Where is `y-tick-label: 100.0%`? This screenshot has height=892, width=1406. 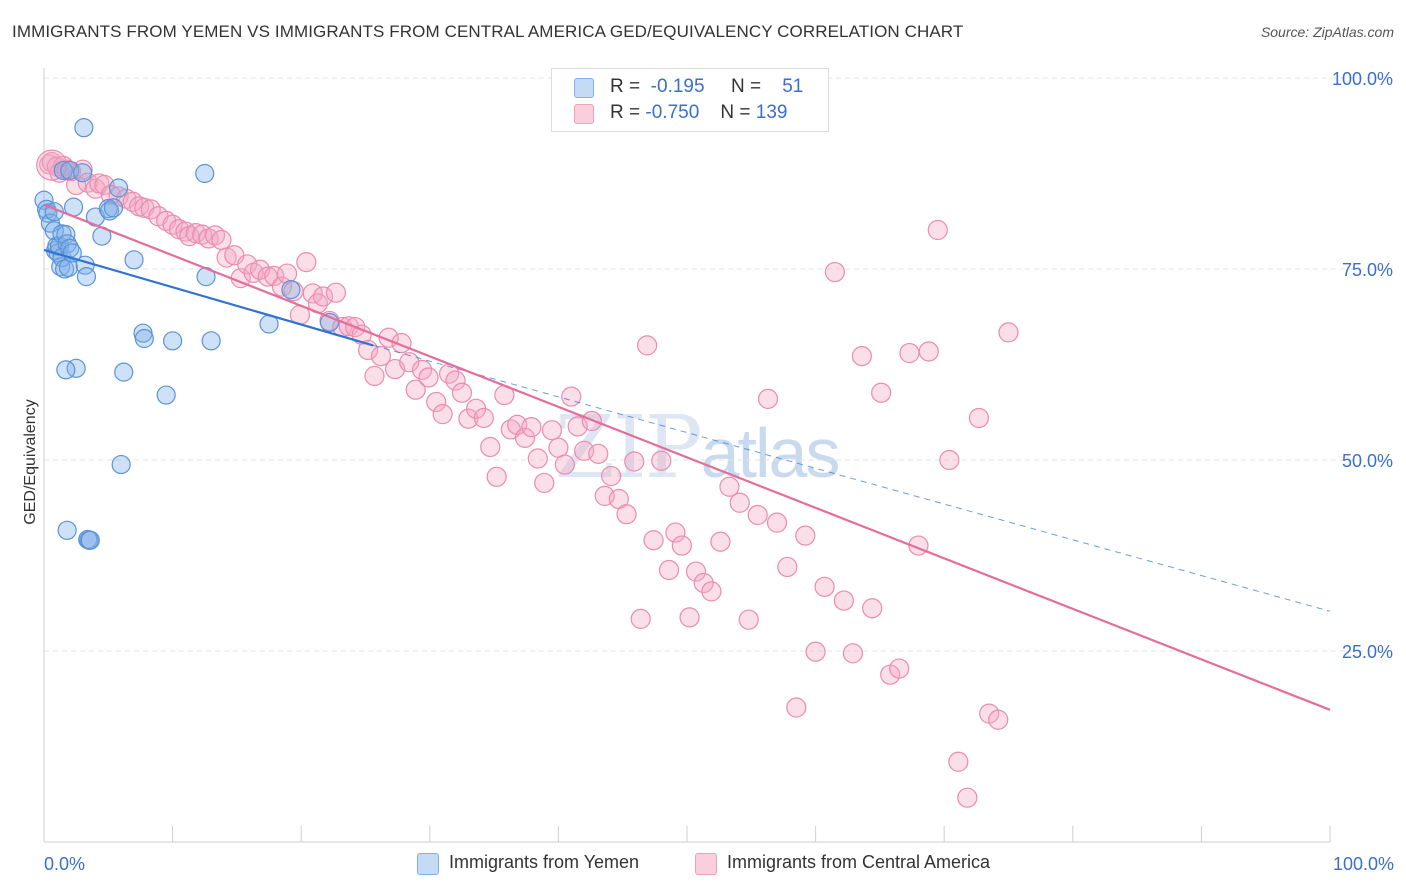
y-tick-label: 100.0% is located at coordinates (1362, 79).